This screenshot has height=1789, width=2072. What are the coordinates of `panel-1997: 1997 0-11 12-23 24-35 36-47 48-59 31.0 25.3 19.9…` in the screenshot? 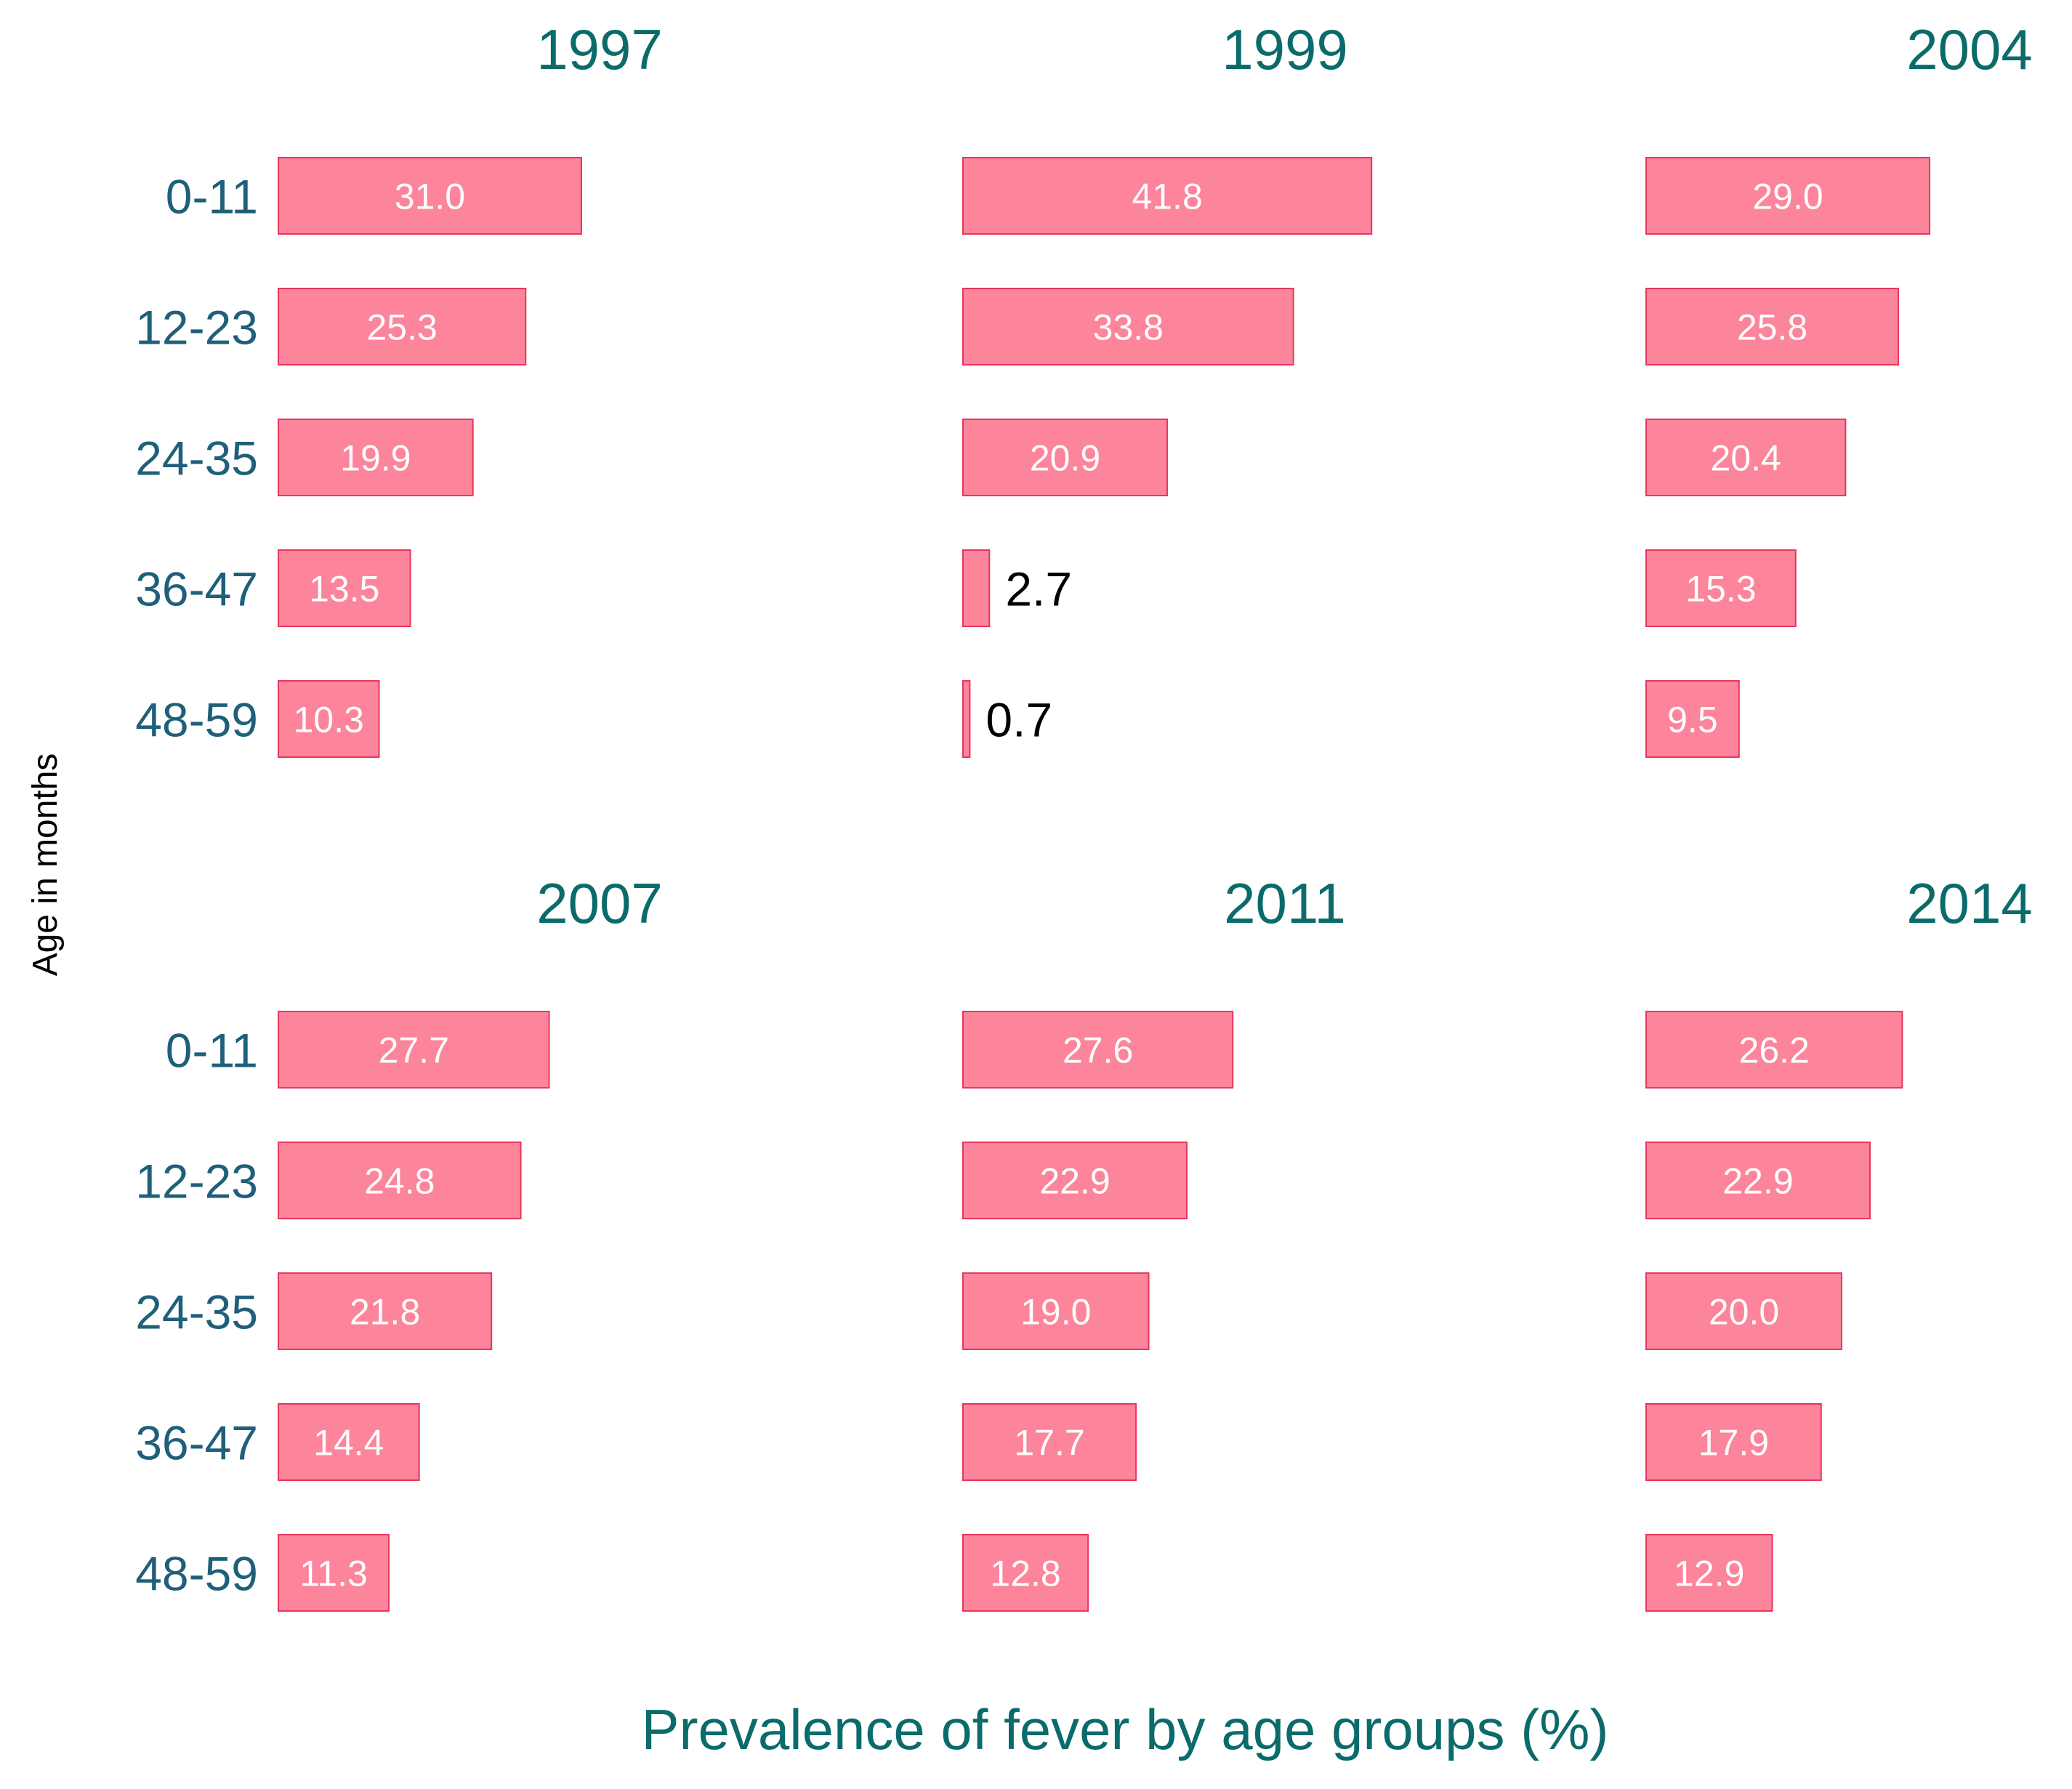 It's located at (399, 387).